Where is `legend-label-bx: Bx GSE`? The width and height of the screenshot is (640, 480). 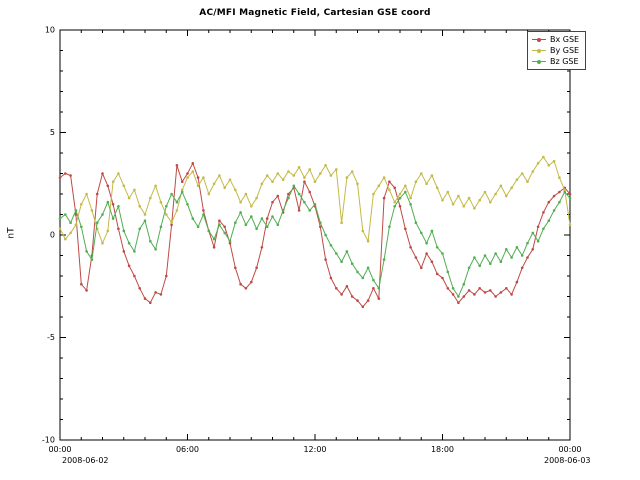 legend-label-bx: Bx GSE is located at coordinates (565, 39).